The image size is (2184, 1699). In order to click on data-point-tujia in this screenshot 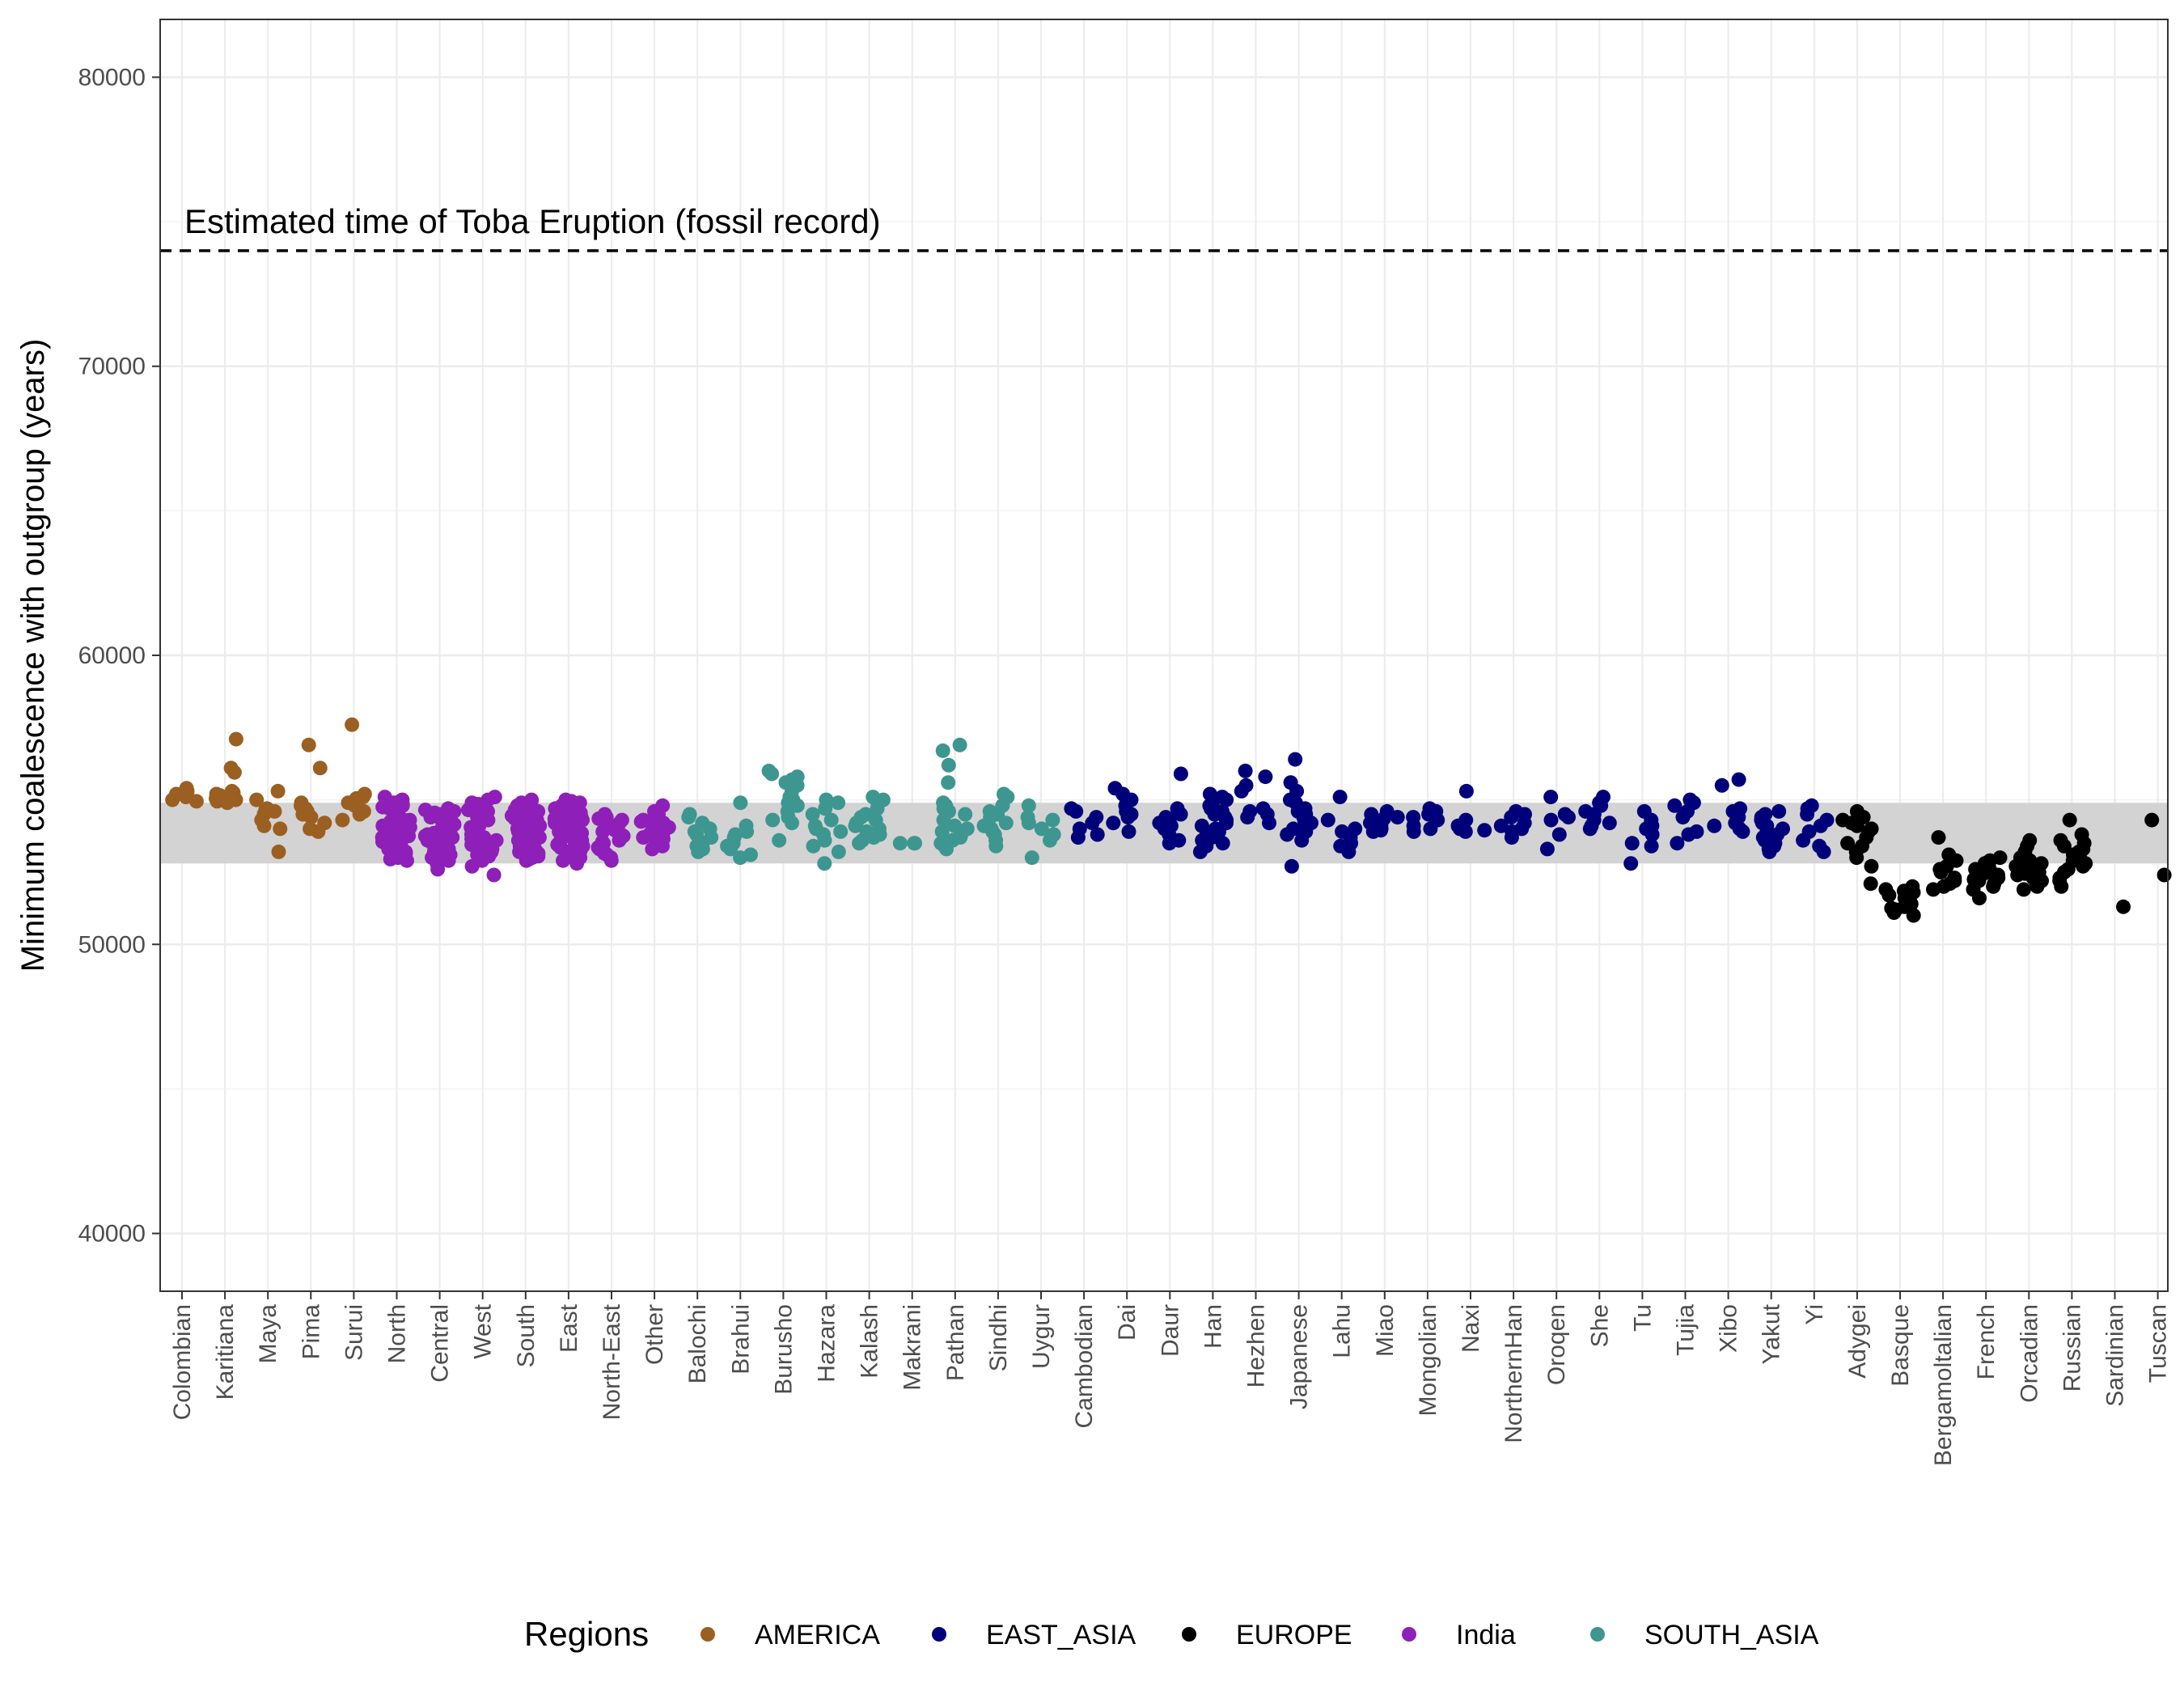, I will do `click(1674, 805)`.